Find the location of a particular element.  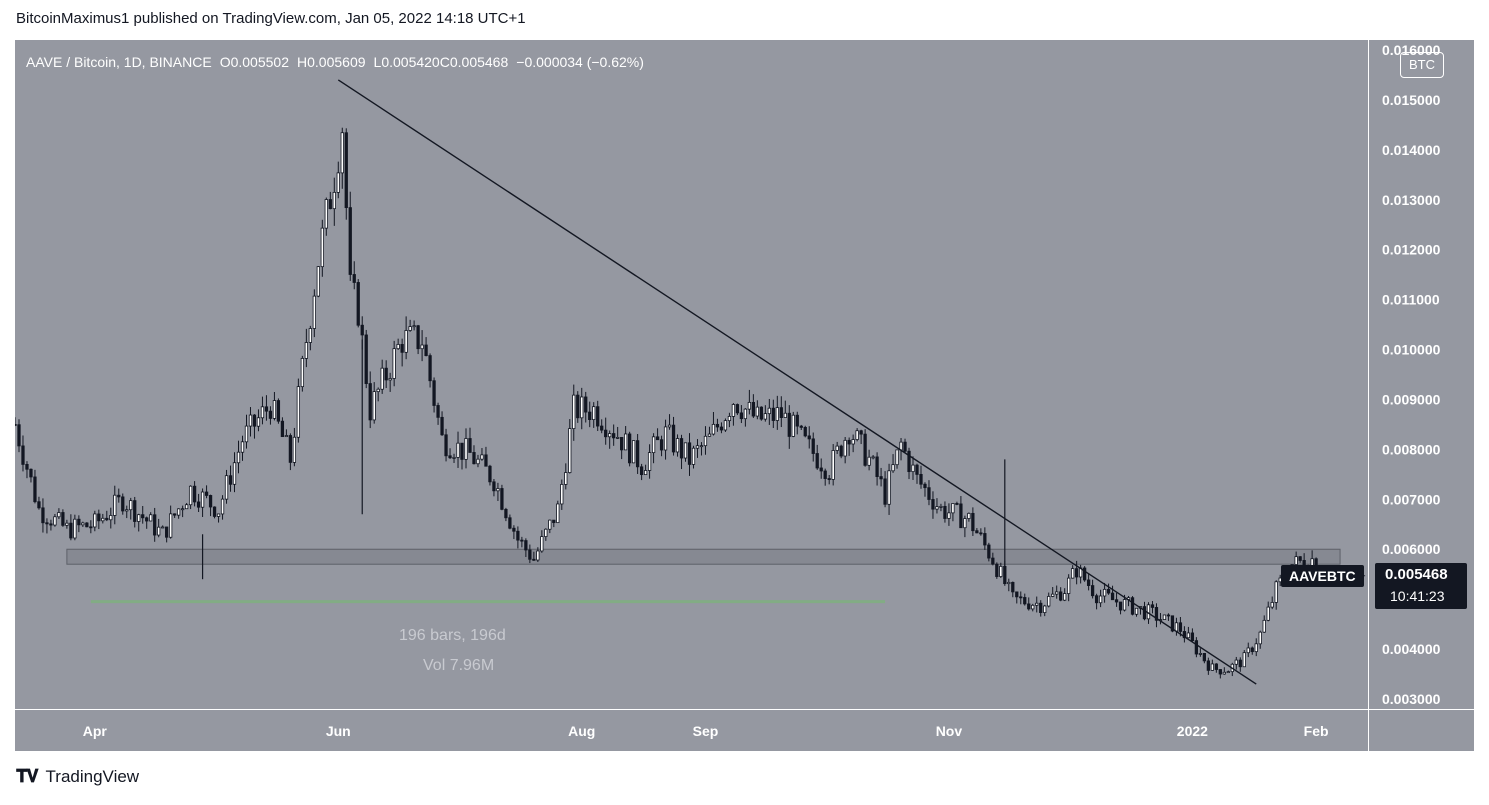

legend-open-label: O is located at coordinates (225, 62).